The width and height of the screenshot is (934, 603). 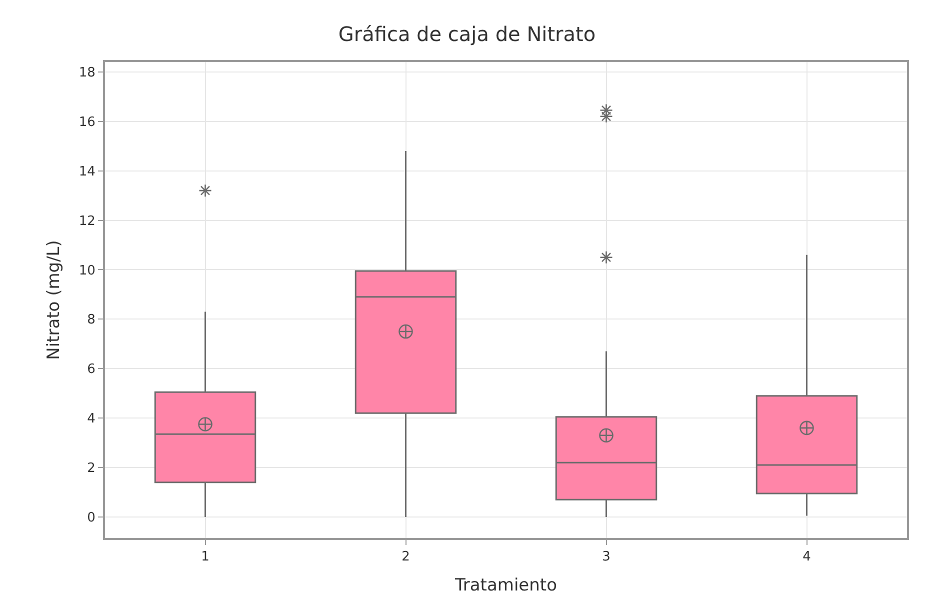 What do you see at coordinates (87, 270) in the screenshot?
I see `y-tick-label: 10` at bounding box center [87, 270].